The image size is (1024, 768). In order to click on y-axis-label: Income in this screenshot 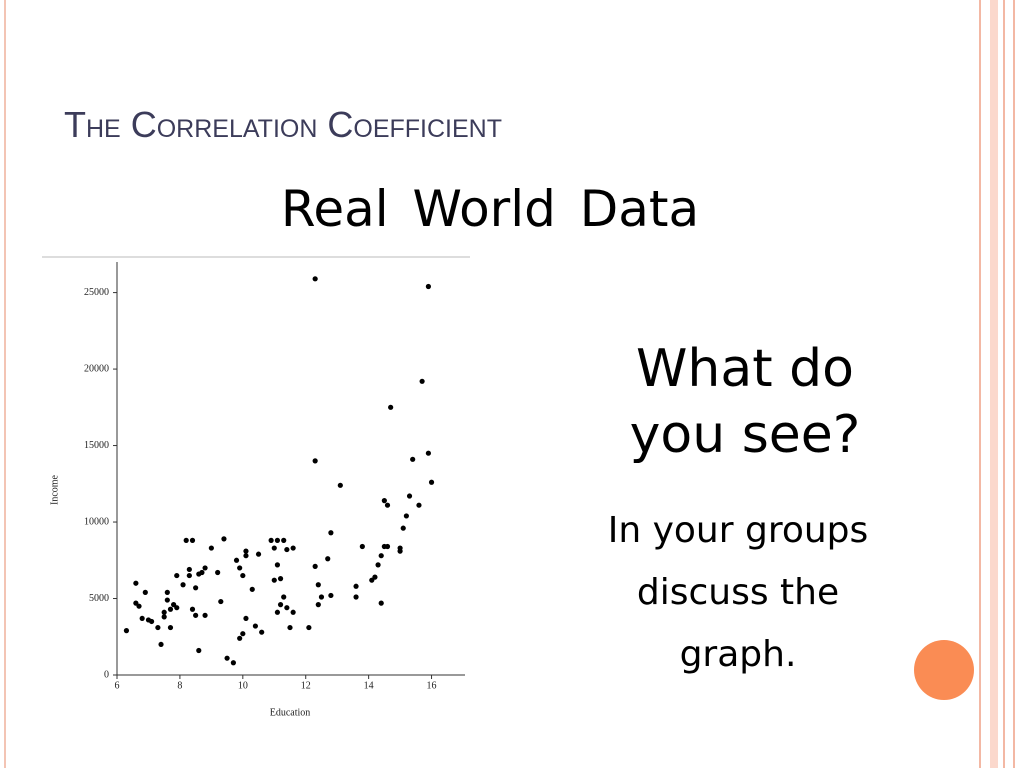, I will do `click(54, 489)`.